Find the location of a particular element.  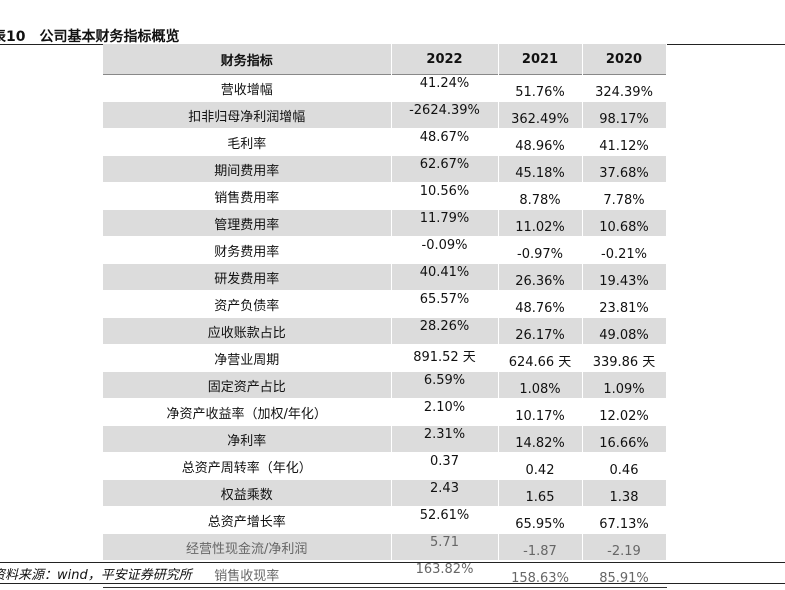

cell-2021: 624.66 天 is located at coordinates (540, 358).